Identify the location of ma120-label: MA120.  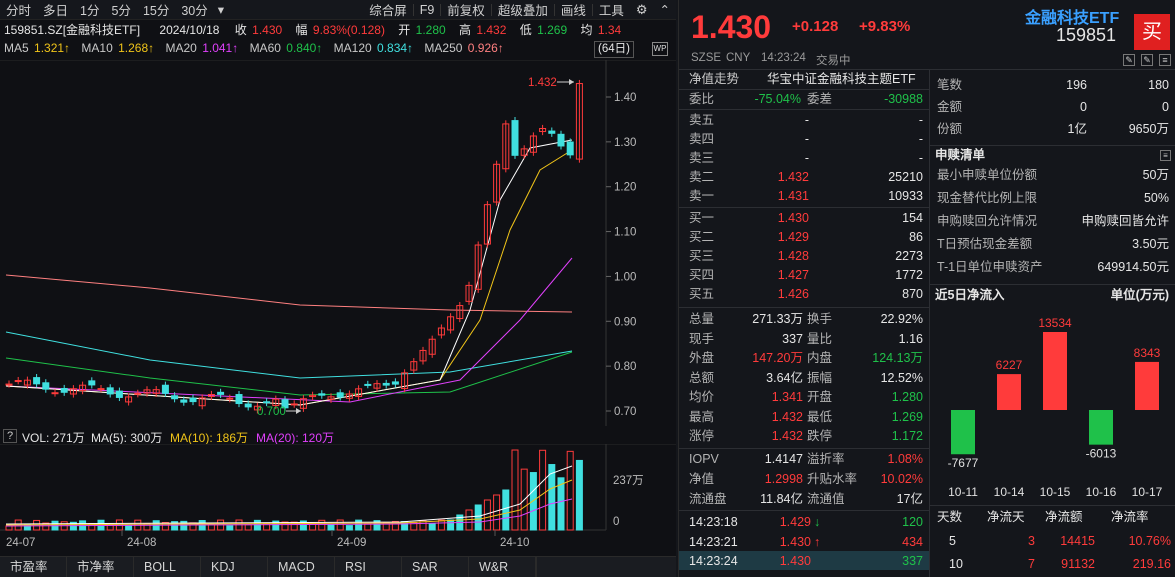
(352, 48).